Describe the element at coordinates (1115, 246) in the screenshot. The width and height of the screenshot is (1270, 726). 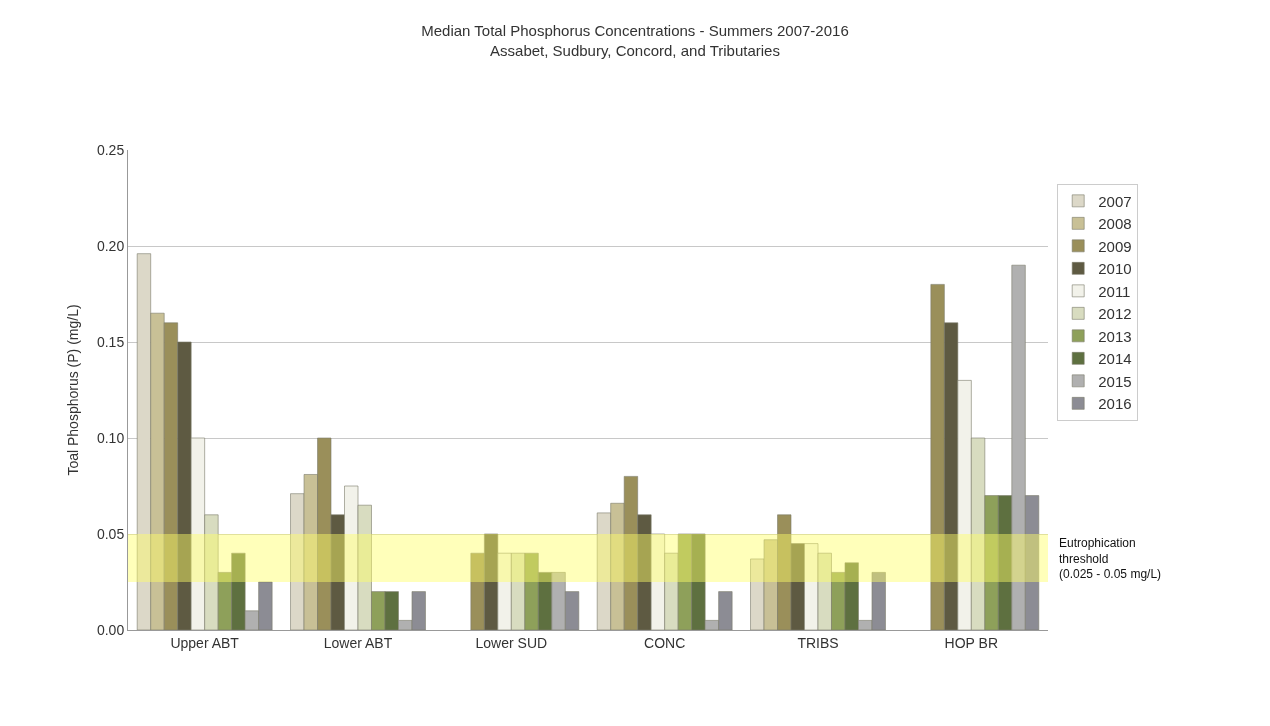
I see `legend-label: 2009` at that location.